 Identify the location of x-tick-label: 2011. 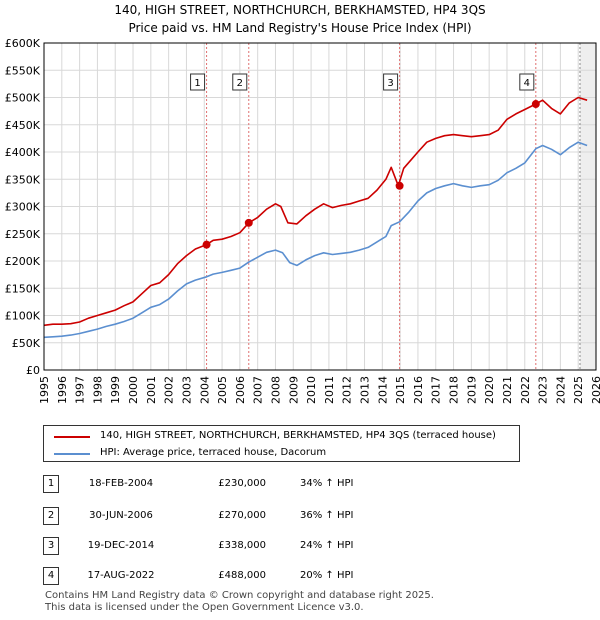
(329, 390).